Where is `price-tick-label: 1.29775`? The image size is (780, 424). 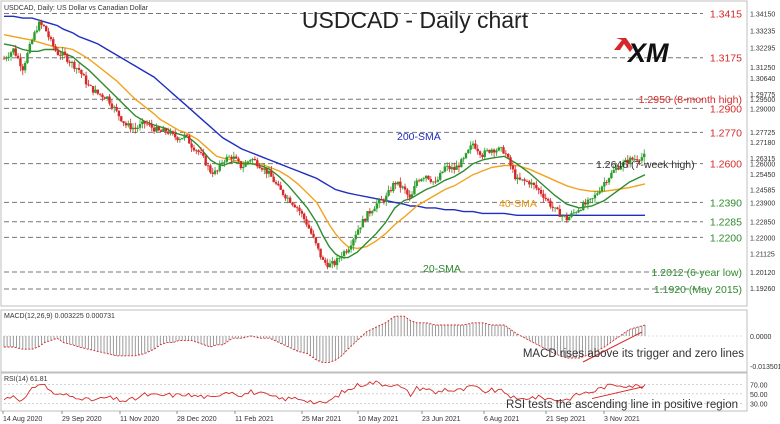
price-tick-label: 1.29775 is located at coordinates (762, 95).